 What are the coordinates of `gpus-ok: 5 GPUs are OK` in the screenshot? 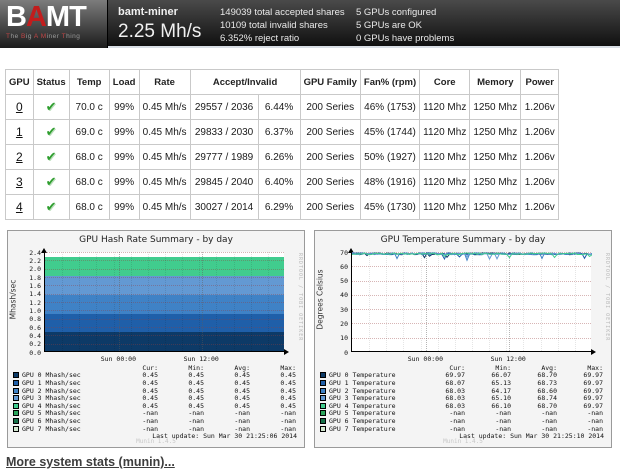 It's located at (389, 25).